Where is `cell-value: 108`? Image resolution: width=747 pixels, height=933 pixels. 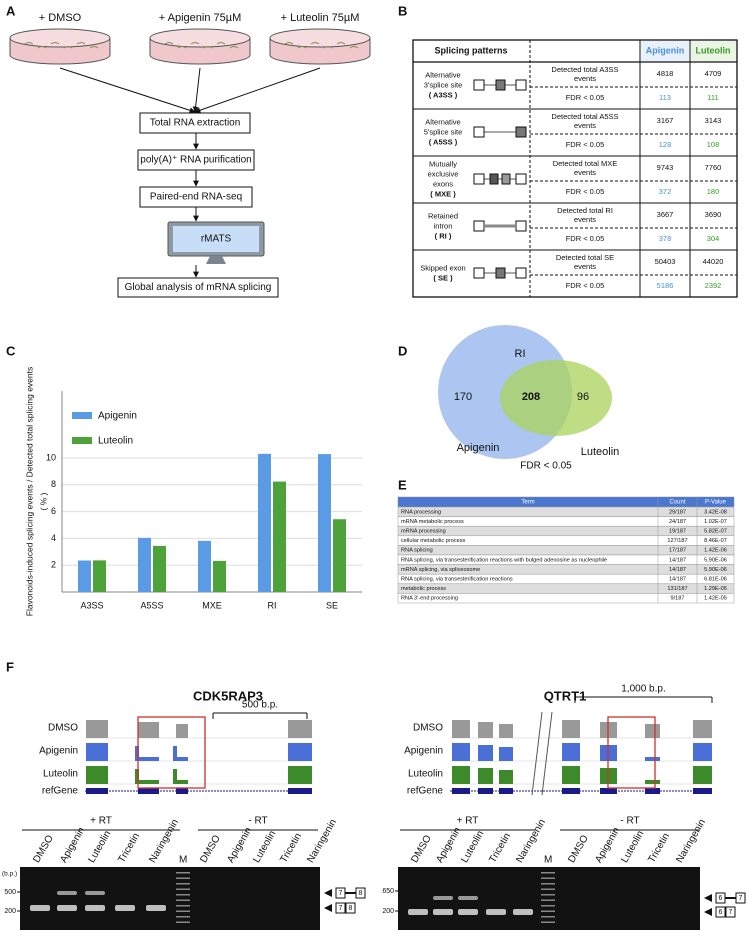
cell-value: 108 is located at coordinates (713, 144).